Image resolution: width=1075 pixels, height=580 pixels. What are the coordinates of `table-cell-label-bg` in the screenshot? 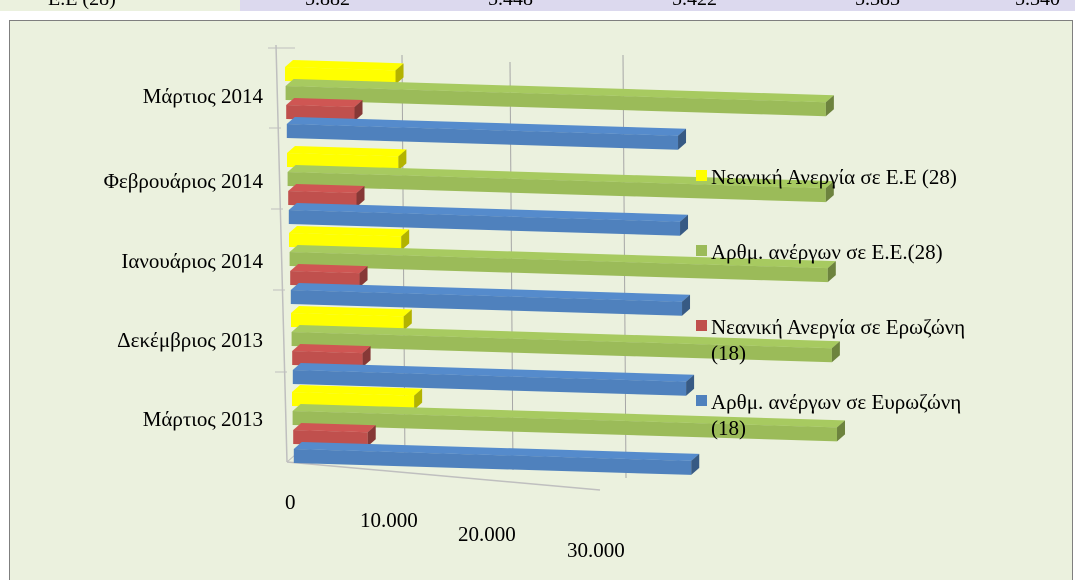 It's located at (120, 5).